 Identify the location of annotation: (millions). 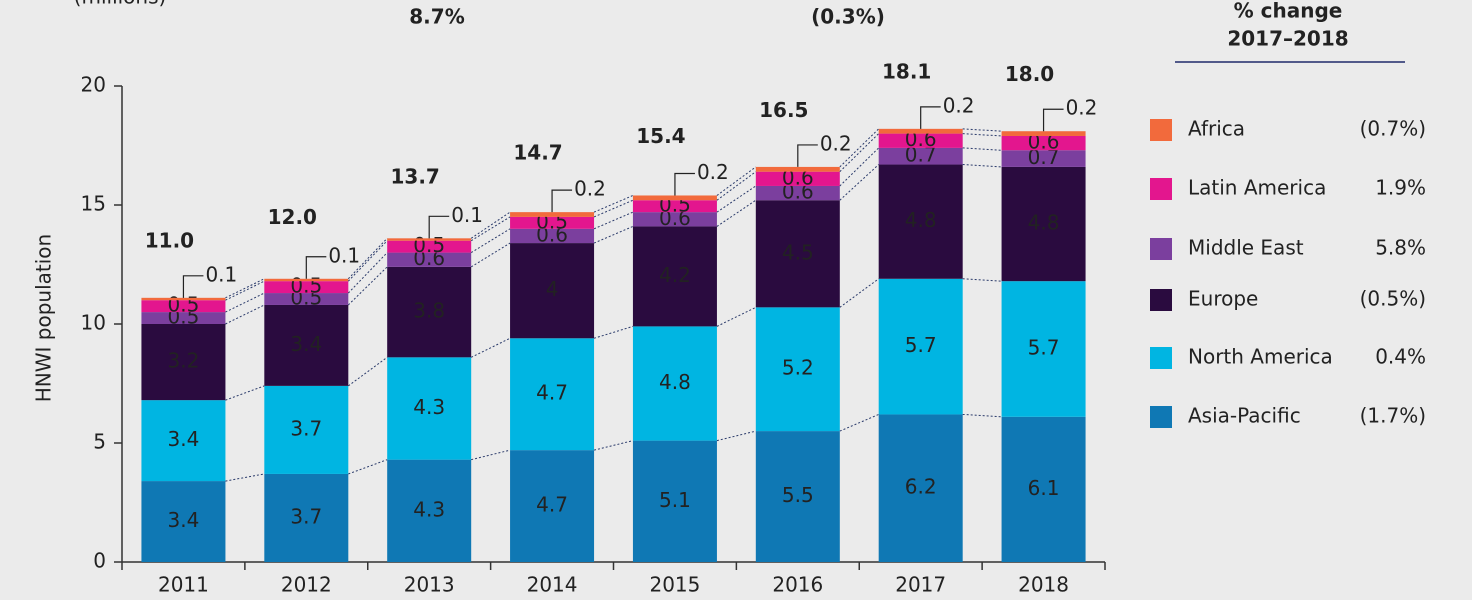
(120, 4).